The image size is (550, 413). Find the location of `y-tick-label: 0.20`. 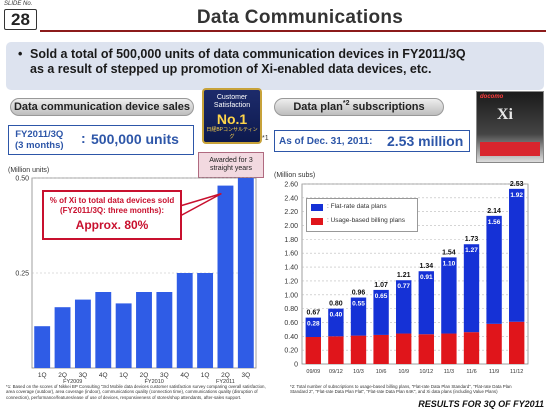

y-tick-label: 0.20 is located at coordinates (291, 351).